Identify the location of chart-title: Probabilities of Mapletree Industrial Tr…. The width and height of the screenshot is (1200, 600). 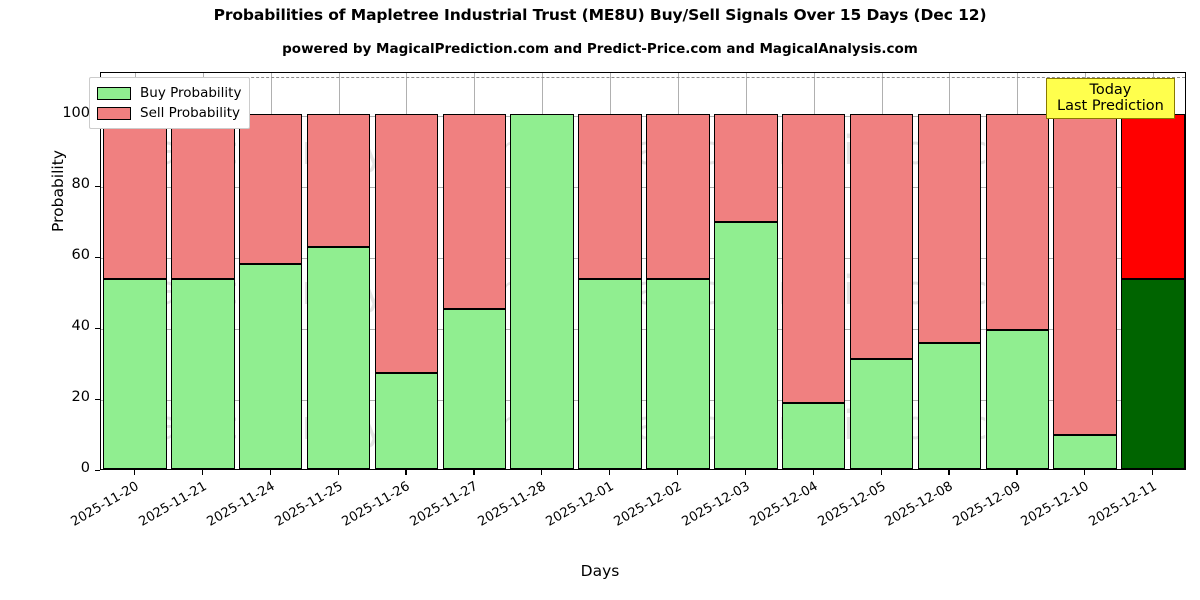
(600, 15).